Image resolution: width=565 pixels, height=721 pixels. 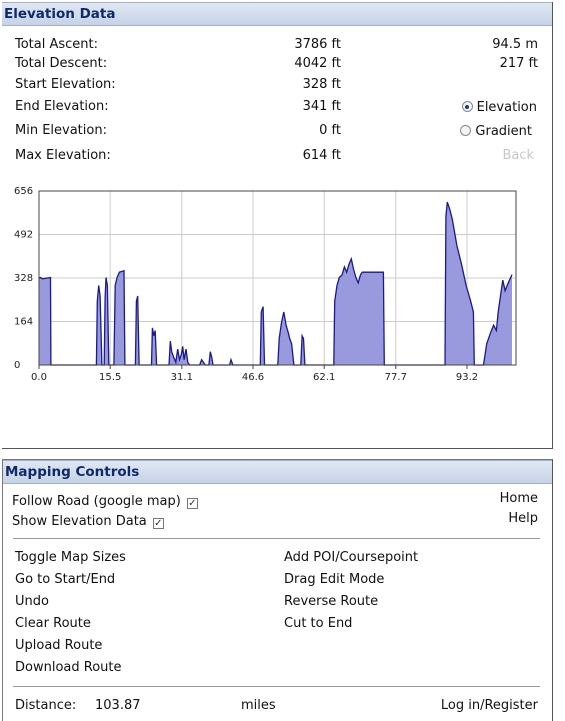 I want to click on end-elevation-label: End Elevation:, so click(x=62, y=106).